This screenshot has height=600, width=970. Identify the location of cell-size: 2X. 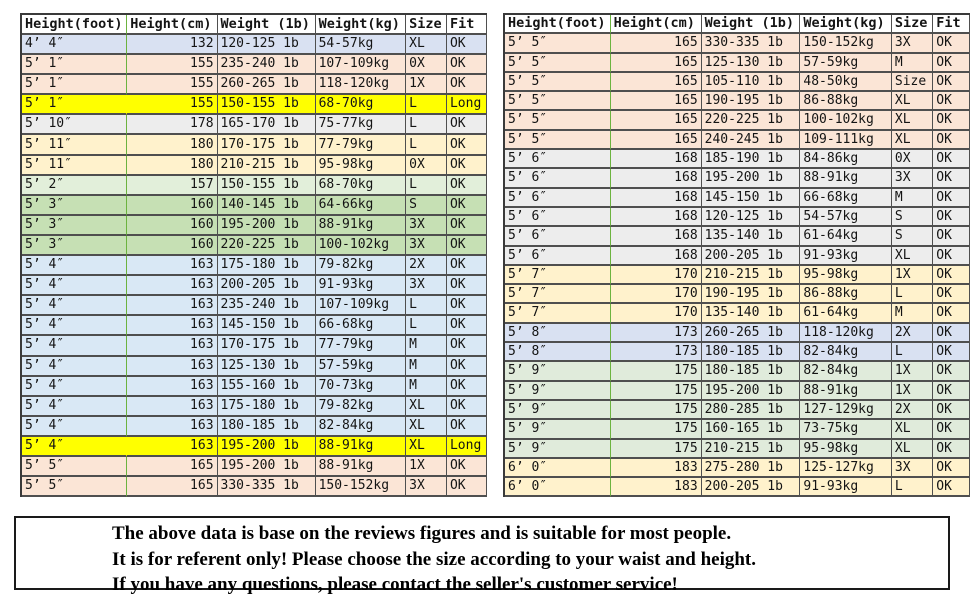
(426, 266).